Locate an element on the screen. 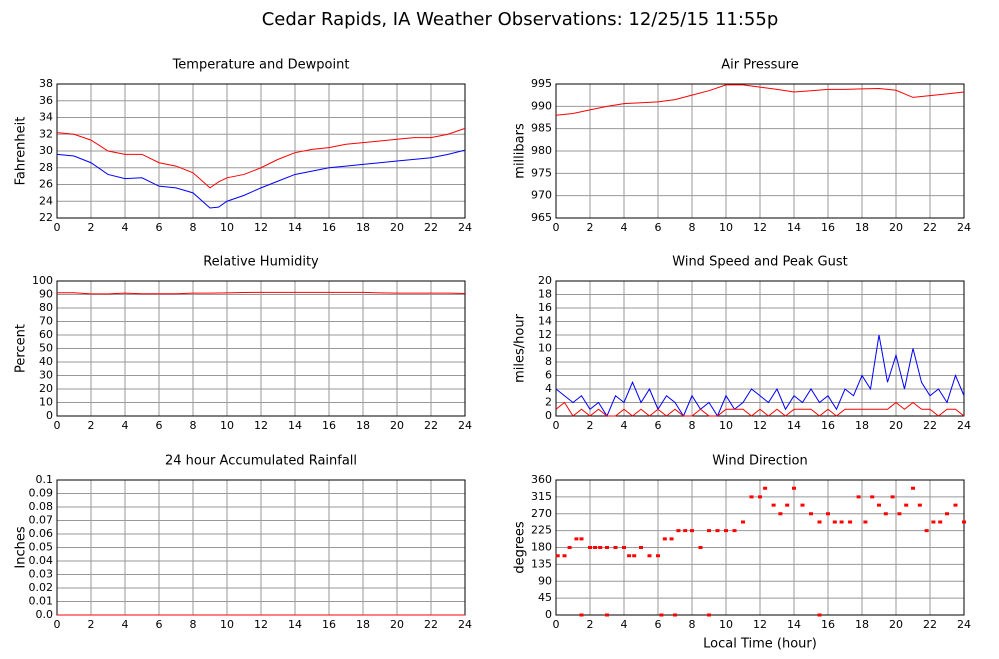  y-tick-label: 20 is located at coordinates (46, 388).